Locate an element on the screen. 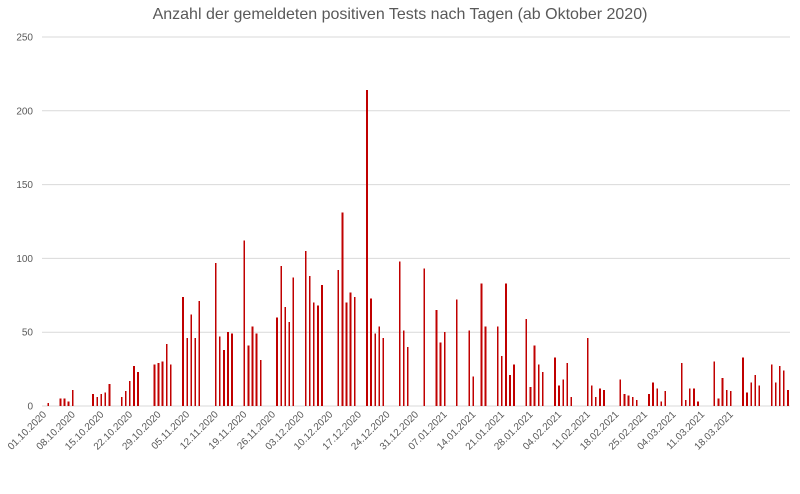 Image resolution: width=800 pixels, height=494 pixels. y-tick-label: 0 is located at coordinates (30, 407).